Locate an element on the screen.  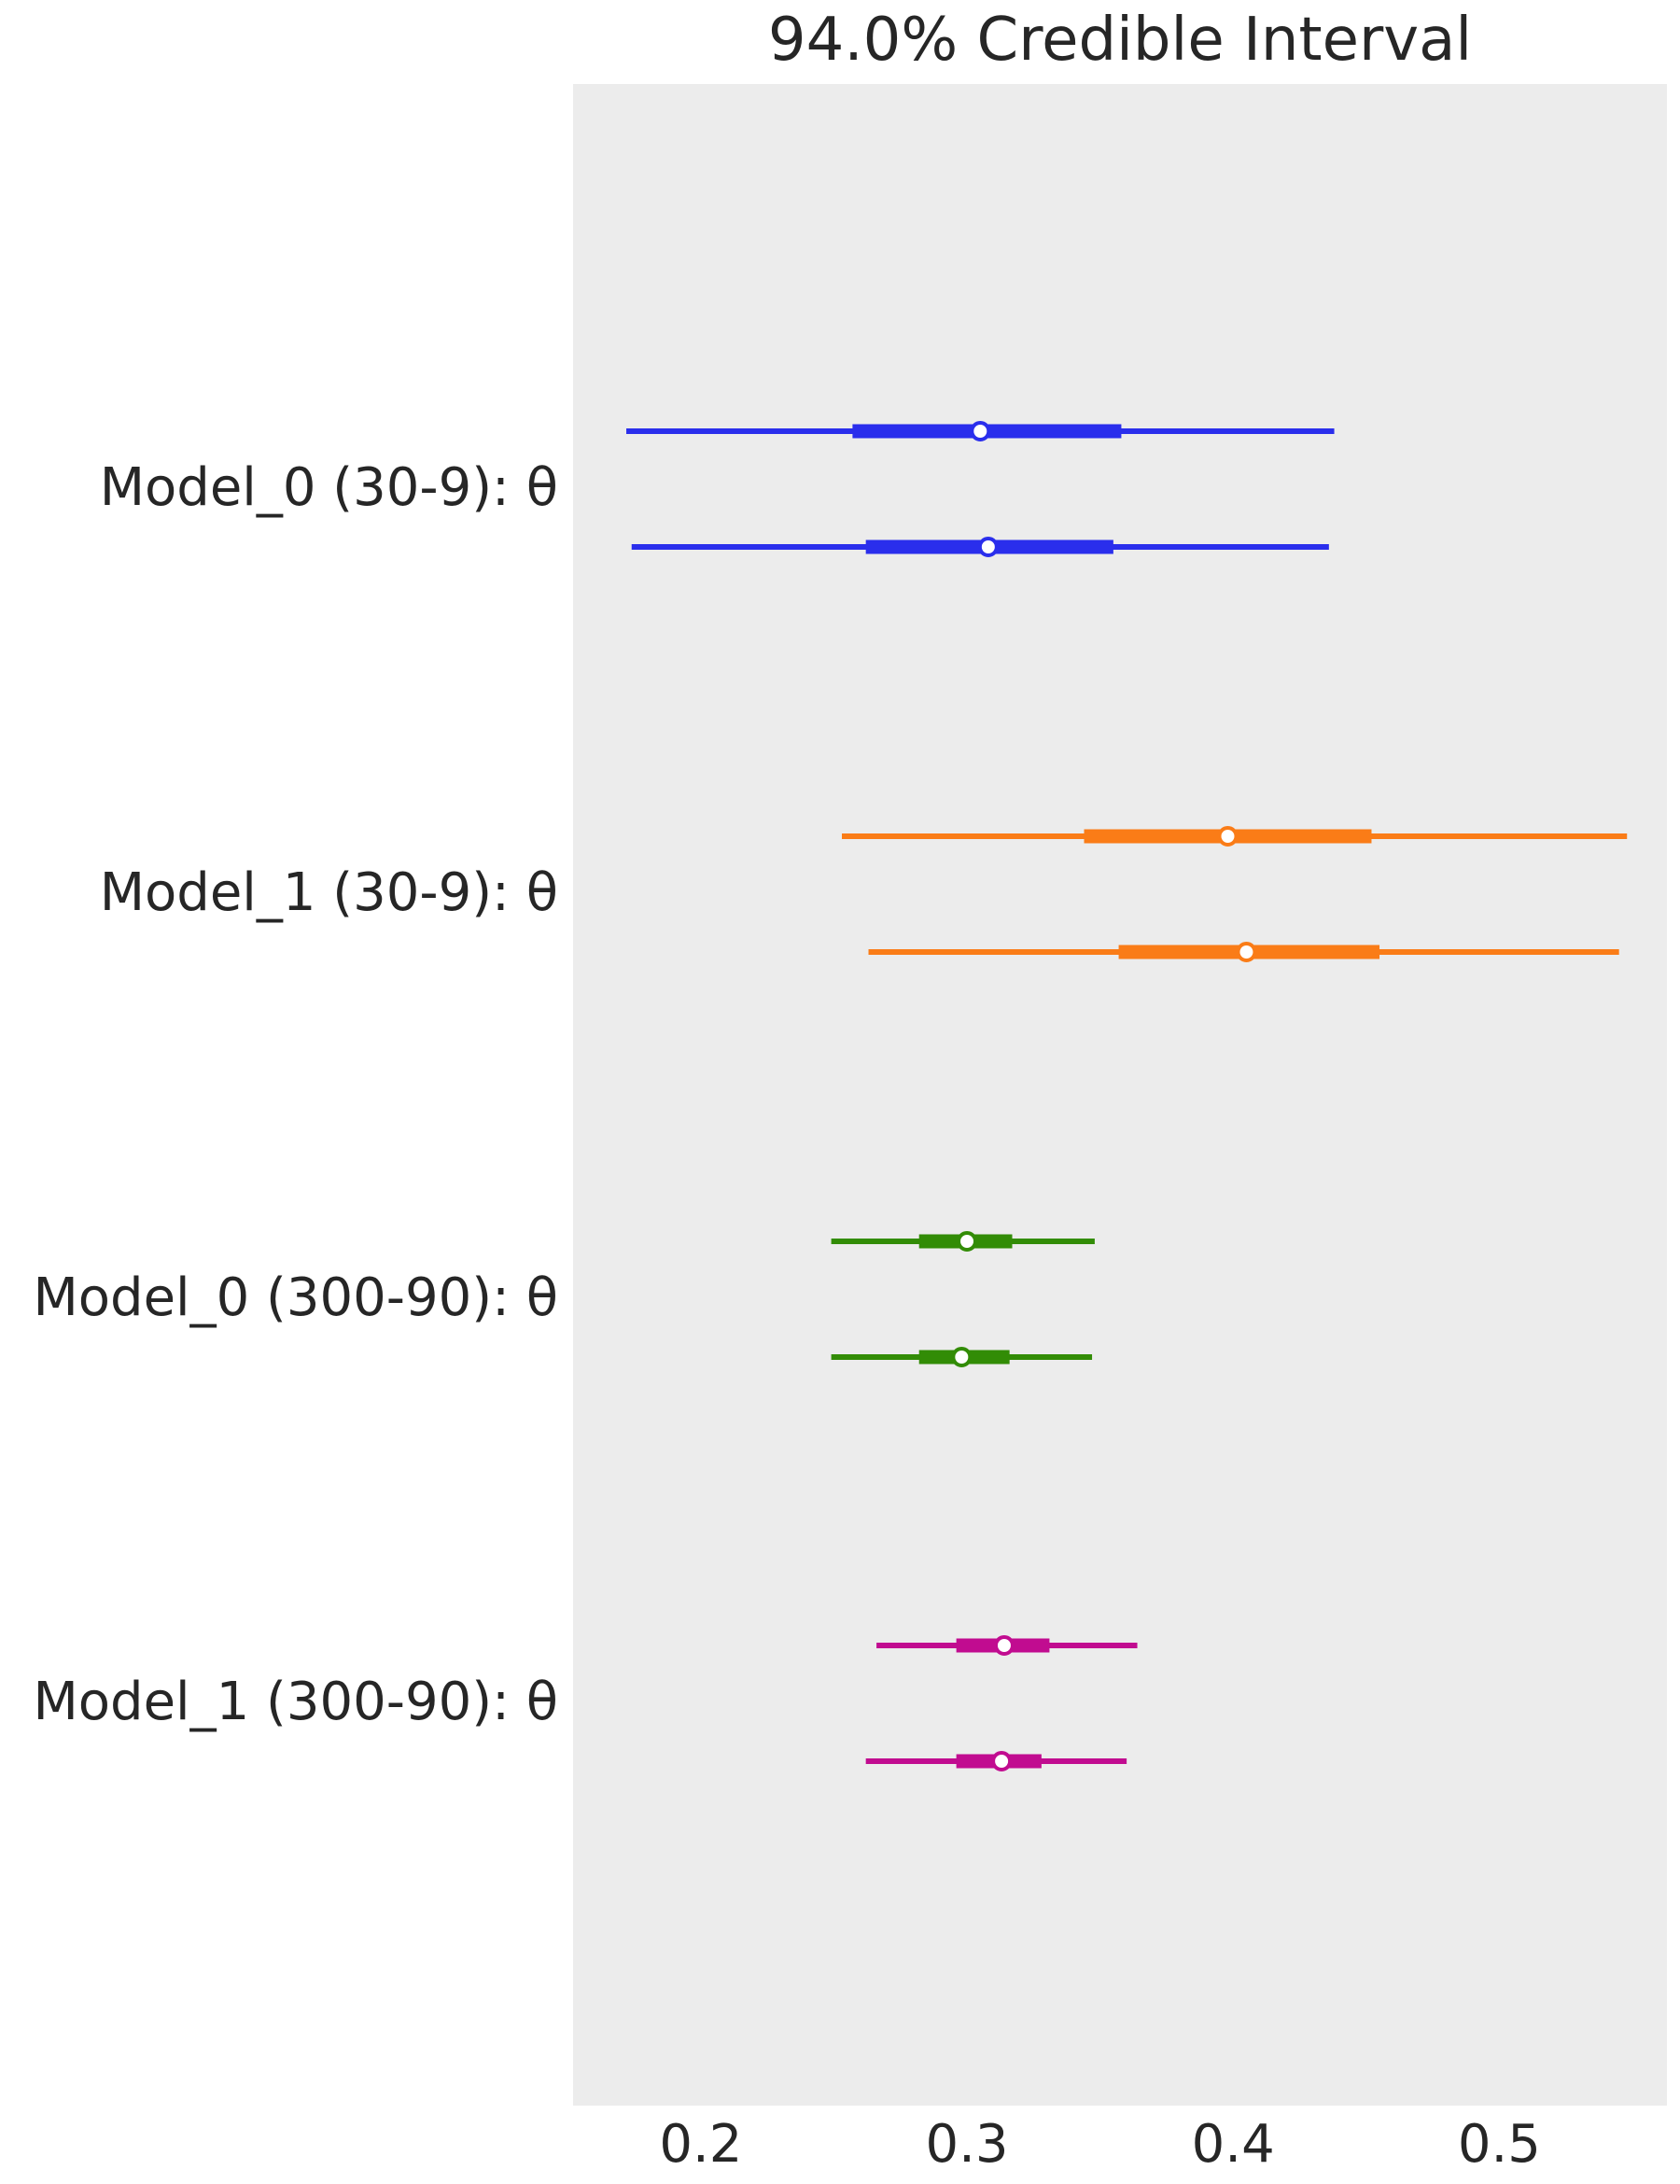
y-tick-label: Model_1 (30-9): θ is located at coordinates (329, 892).